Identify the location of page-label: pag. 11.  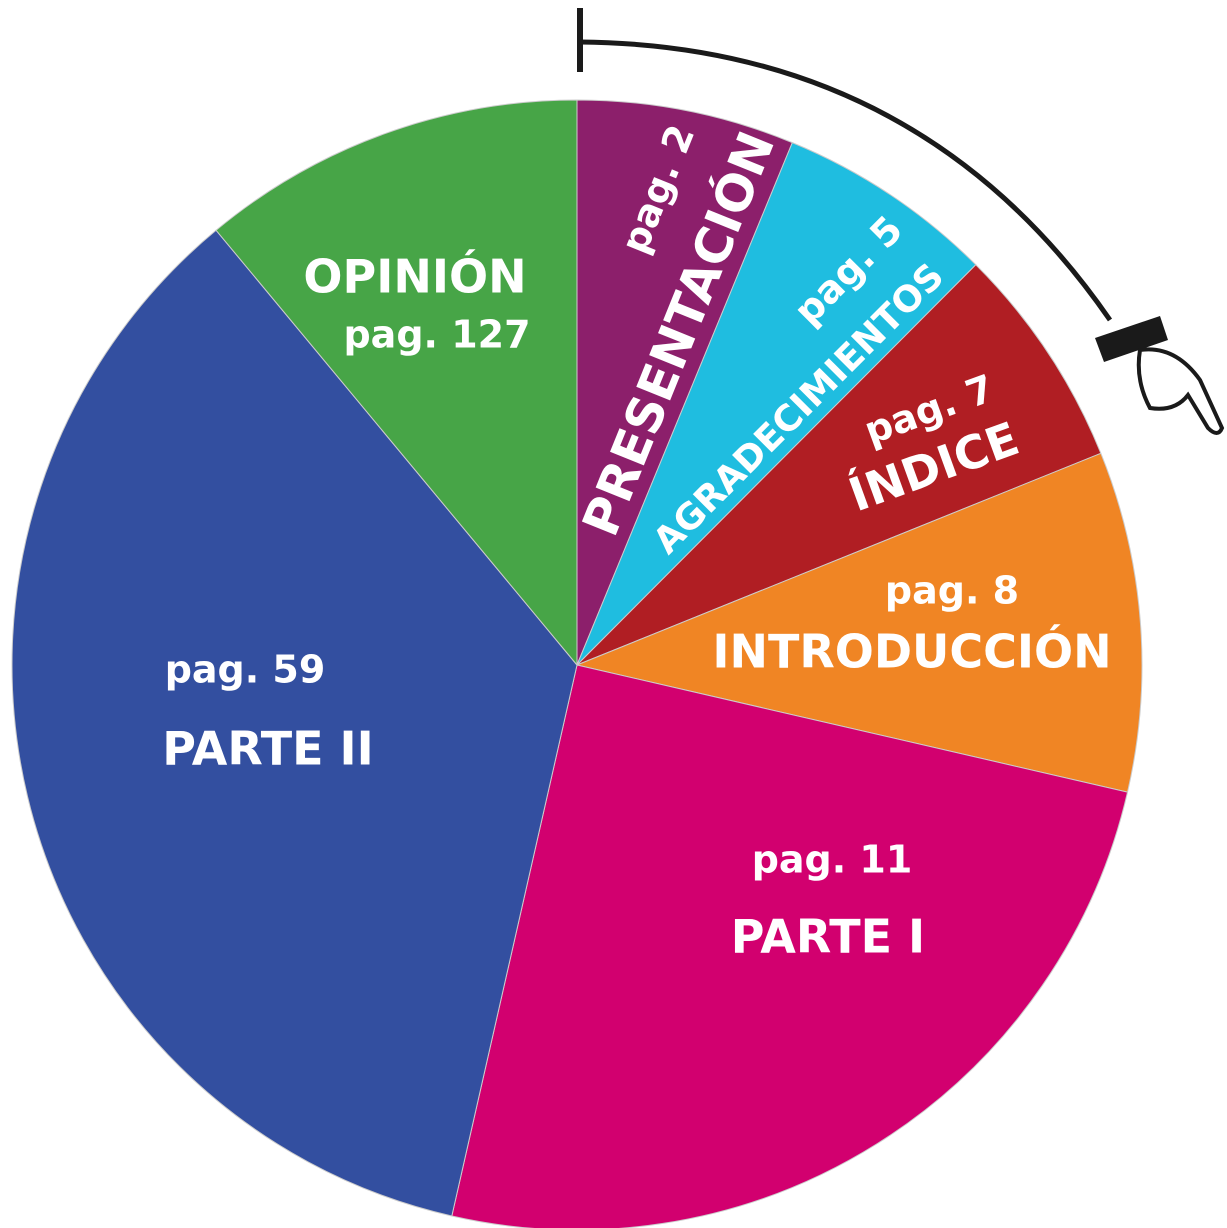
(832, 860).